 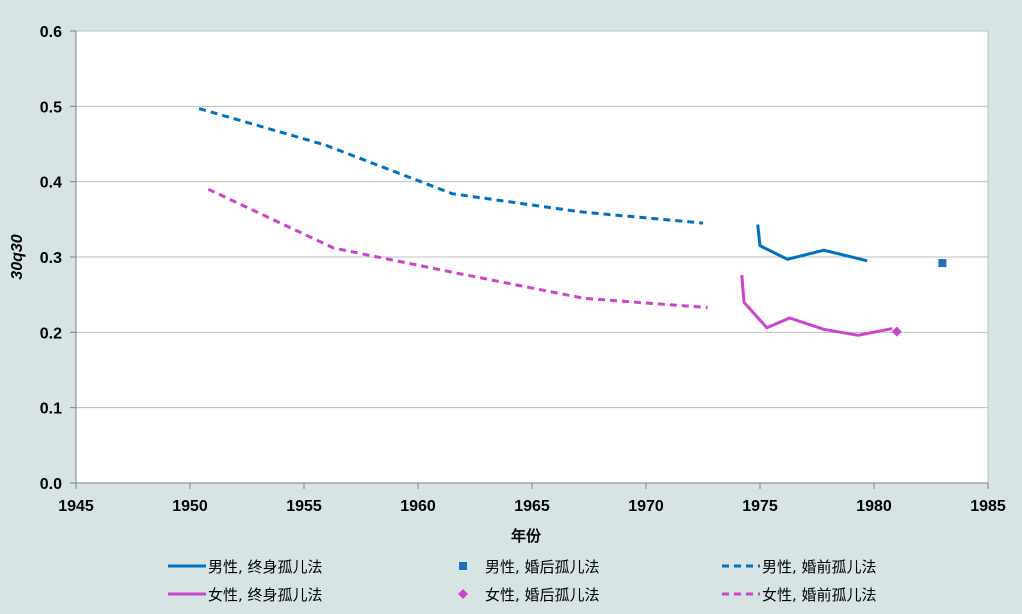 I want to click on x-axis-title: 年份, so click(x=526, y=536).